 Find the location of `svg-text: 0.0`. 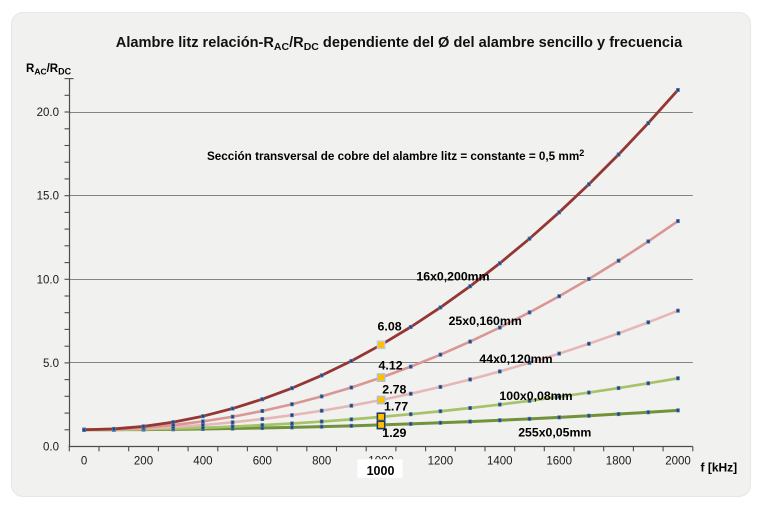

svg-text: 0.0 is located at coordinates (51, 448).